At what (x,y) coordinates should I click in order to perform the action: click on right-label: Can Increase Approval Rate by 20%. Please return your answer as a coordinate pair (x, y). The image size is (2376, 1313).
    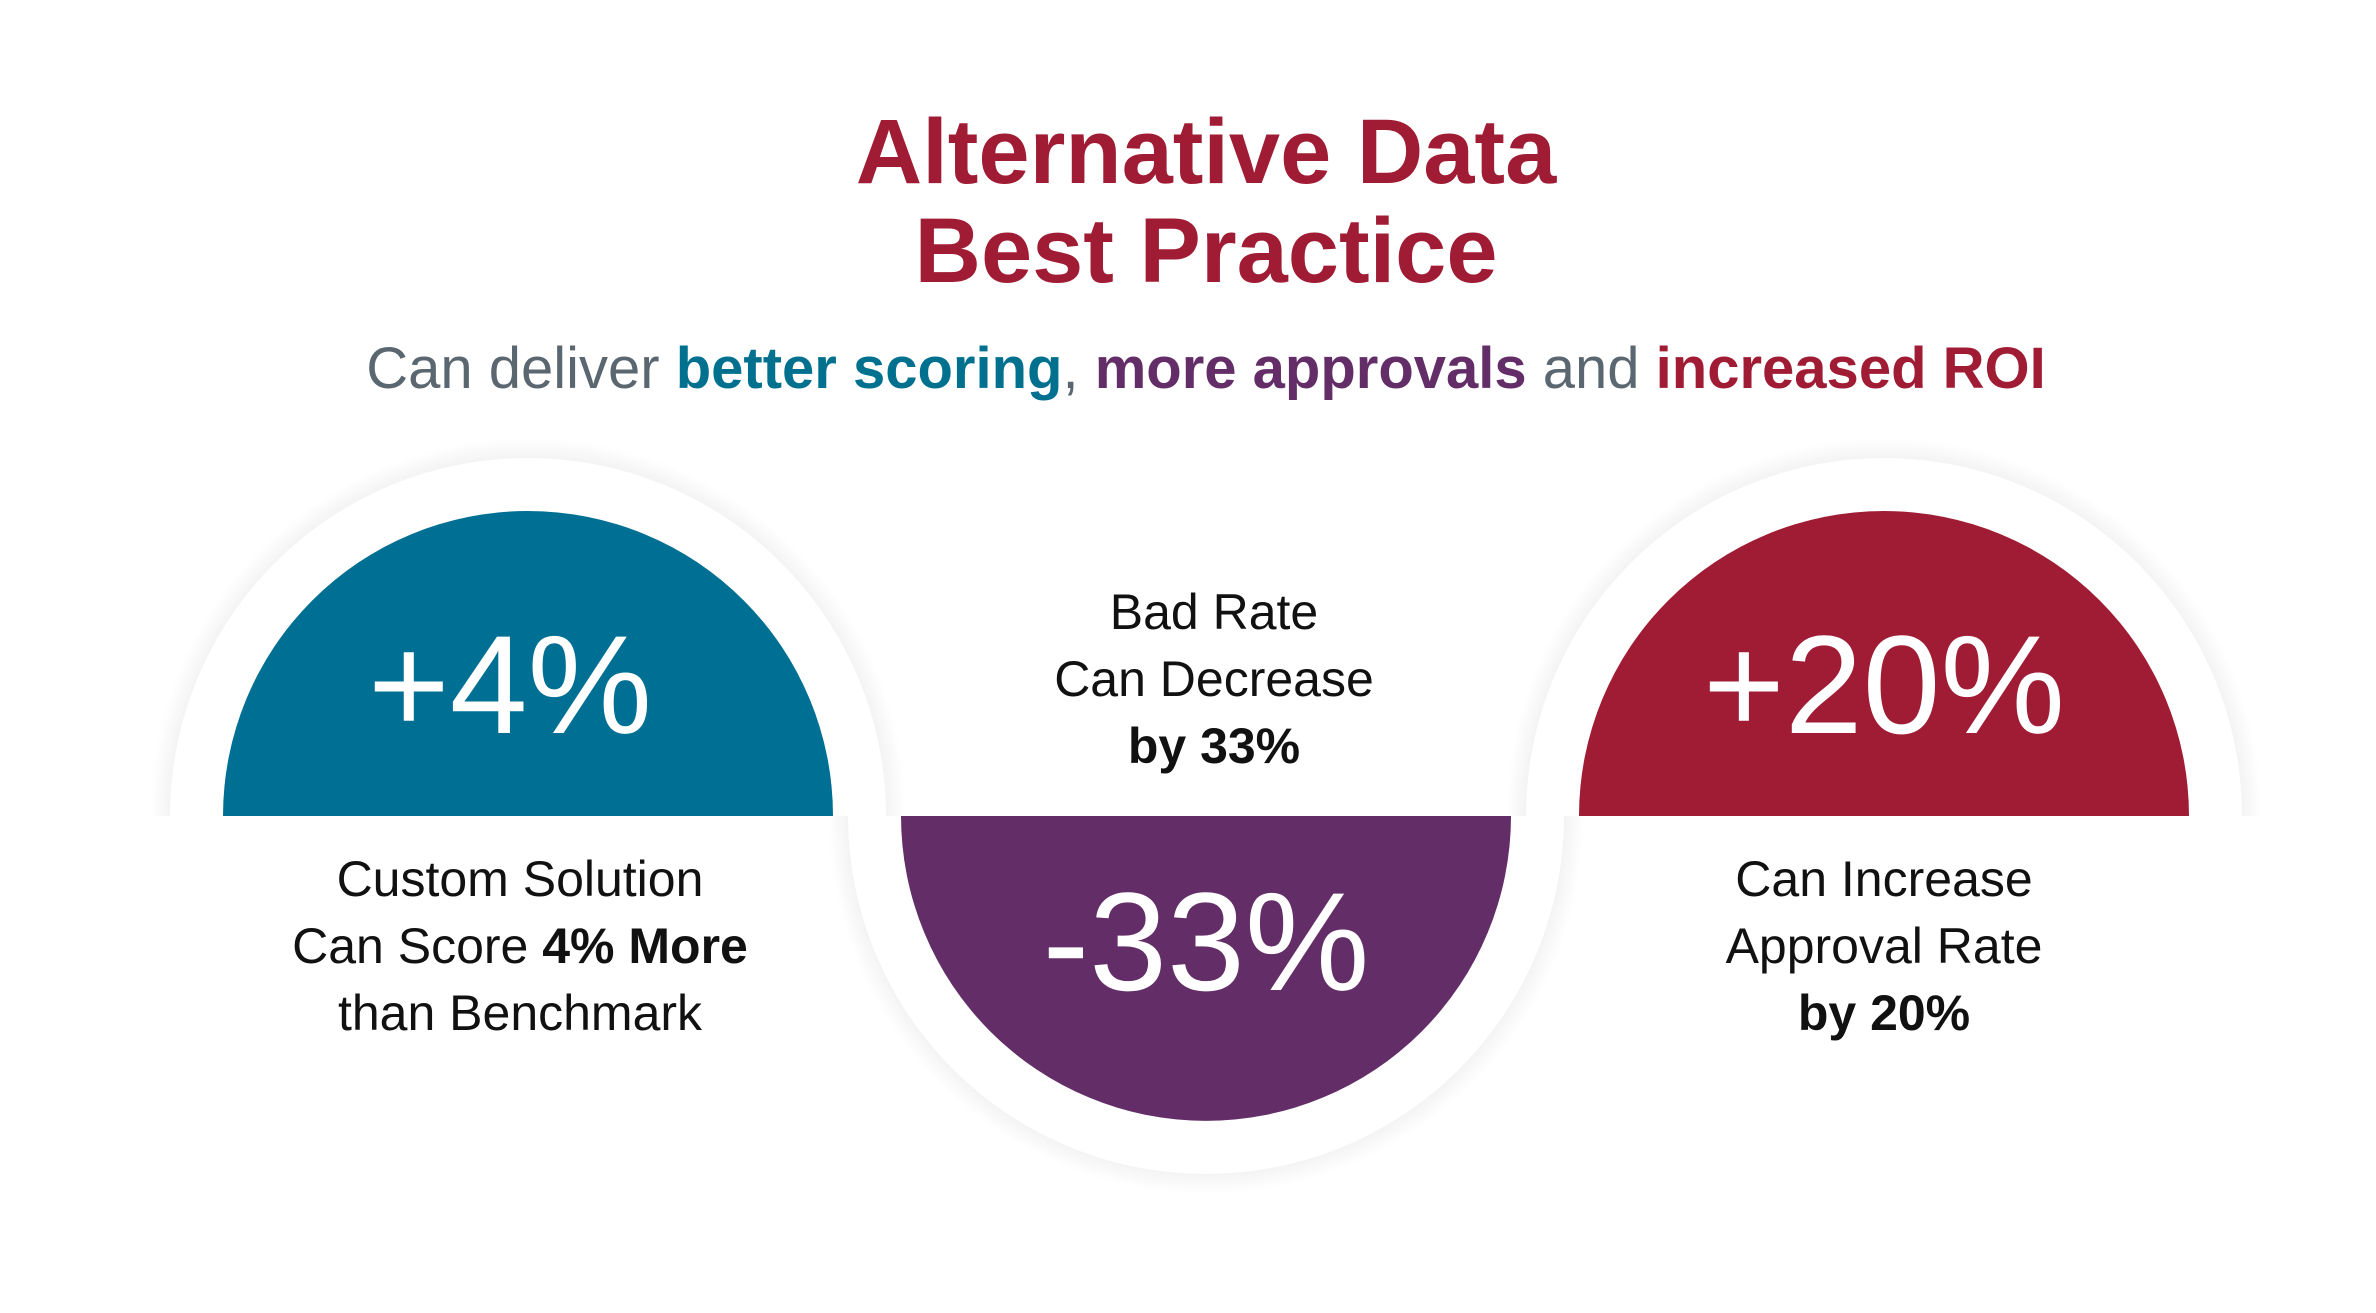
    Looking at the image, I should click on (1884, 946).